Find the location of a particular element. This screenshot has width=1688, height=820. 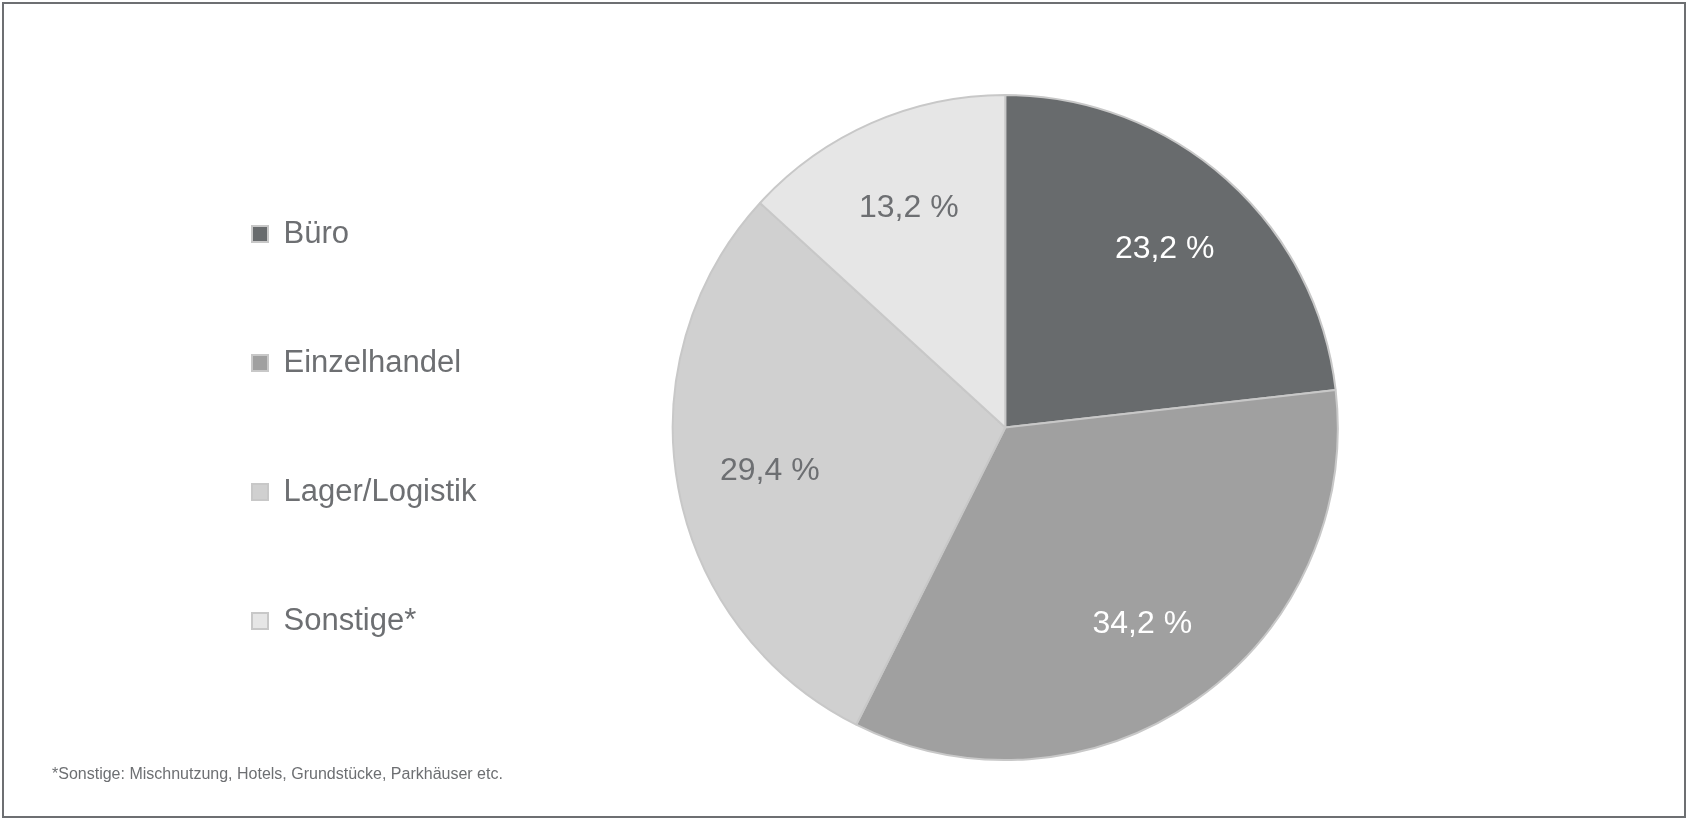

legend-label: Lager/Logistik is located at coordinates (380, 490).